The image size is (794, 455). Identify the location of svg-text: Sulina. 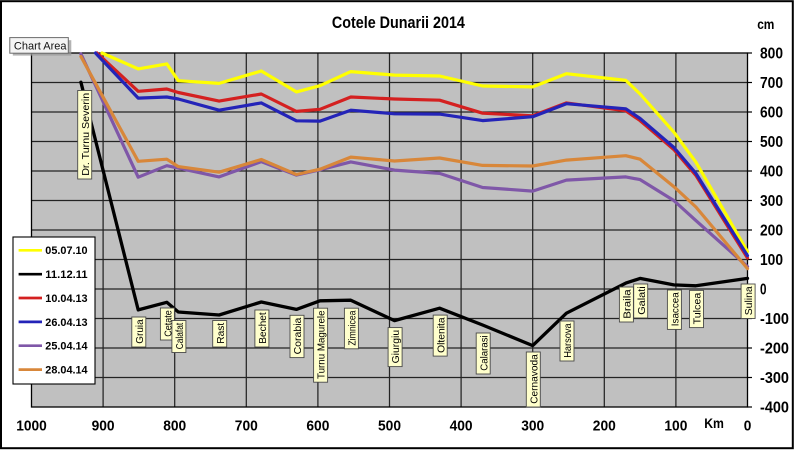
(749, 300).